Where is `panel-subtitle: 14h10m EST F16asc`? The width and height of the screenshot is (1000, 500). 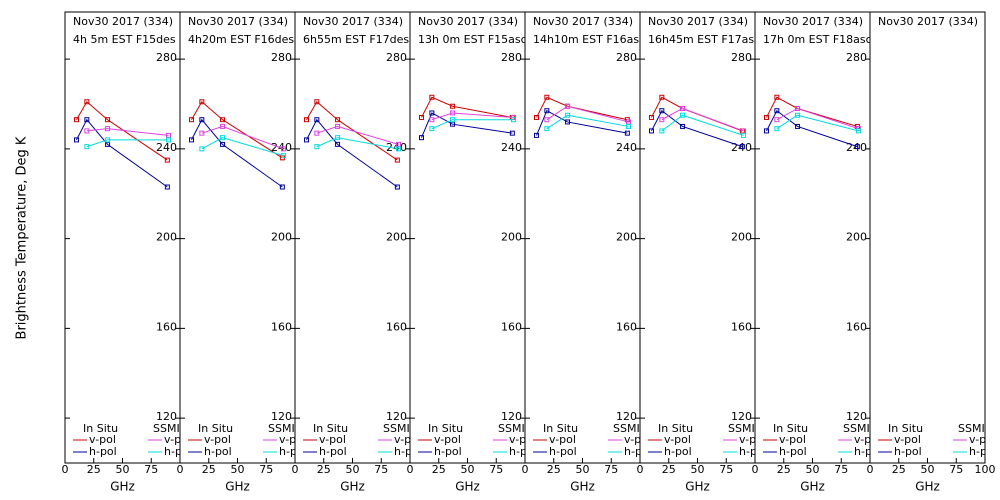
panel-subtitle: 14h10m EST F16asc is located at coordinates (589, 39).